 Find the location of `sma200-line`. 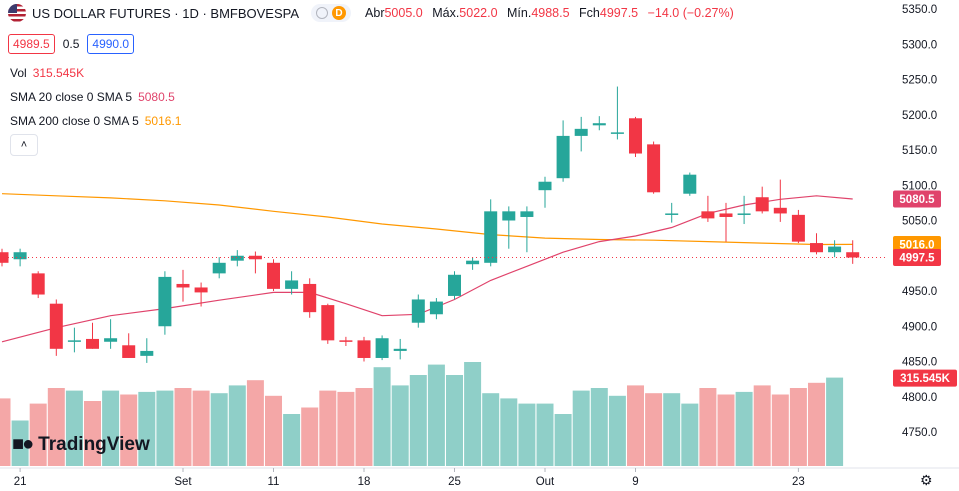

sma200-line is located at coordinates (427, 219).